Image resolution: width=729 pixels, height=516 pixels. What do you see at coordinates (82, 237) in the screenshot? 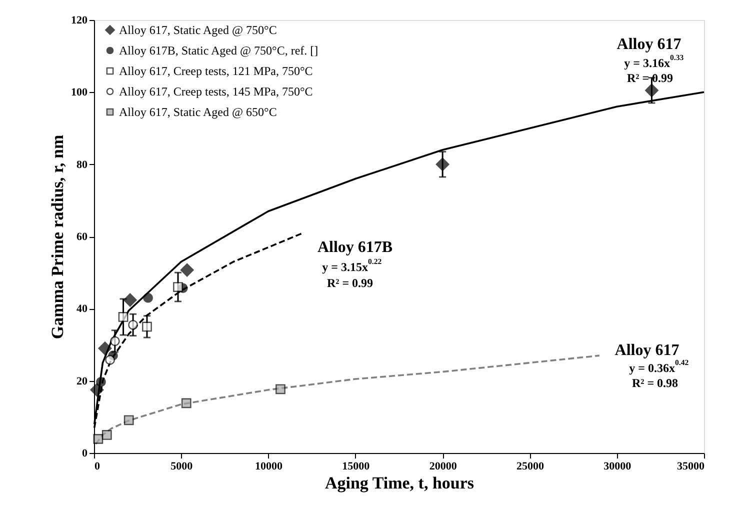
I see `y-tick-label: 60` at bounding box center [82, 237].